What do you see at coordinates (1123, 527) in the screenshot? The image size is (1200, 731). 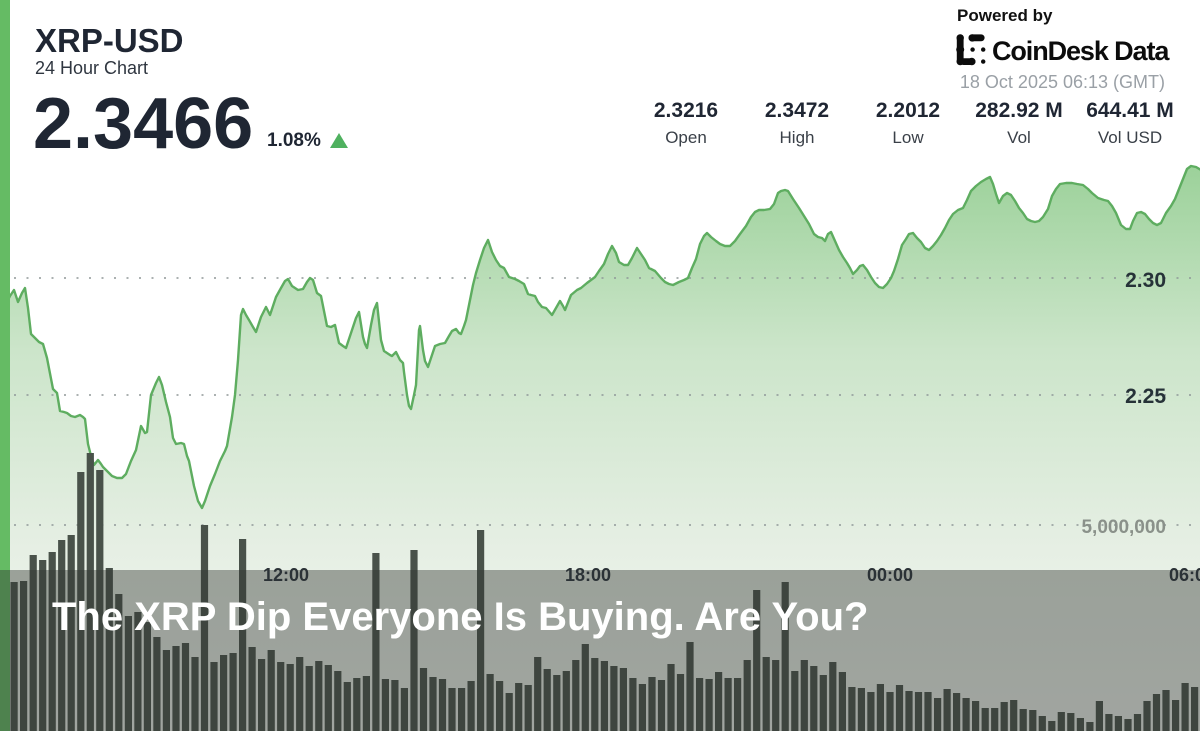 I see `svg-text: 5,000,000` at bounding box center [1123, 527].